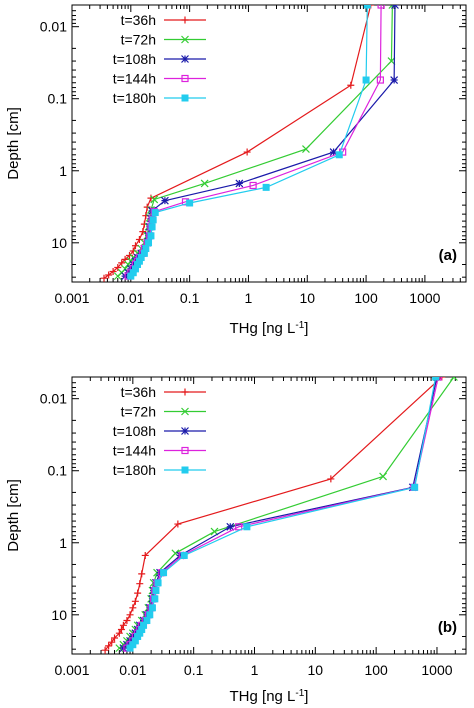 The image size is (474, 708). What do you see at coordinates (134, 451) in the screenshot?
I see `legend-label: t=144h` at bounding box center [134, 451].